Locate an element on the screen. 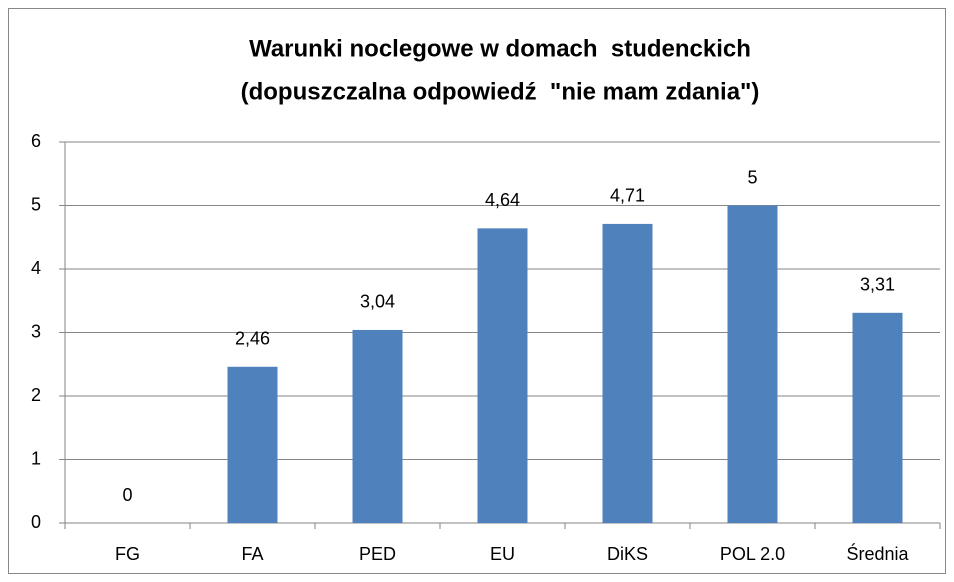 The image size is (954, 582). y-tick-label: 4 is located at coordinates (36, 268).